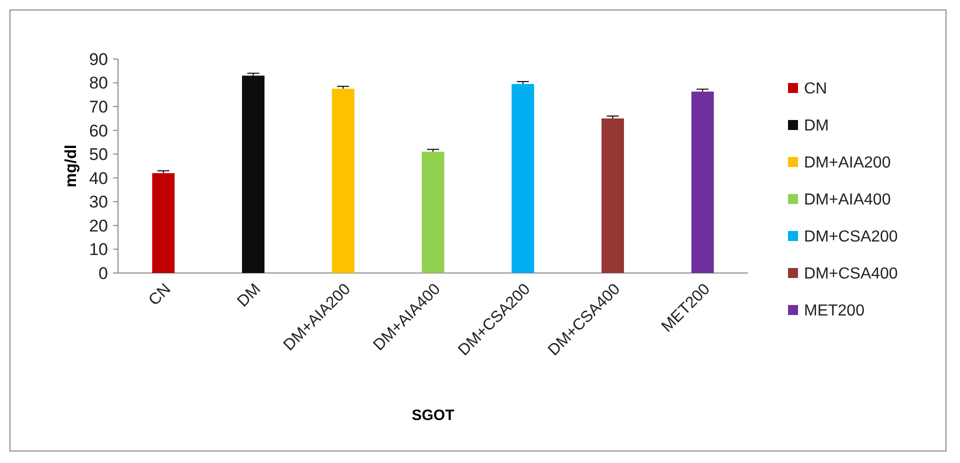 Image resolution: width=960 pixels, height=463 pixels. I want to click on legend-label: DM+AIA400, so click(847, 200).